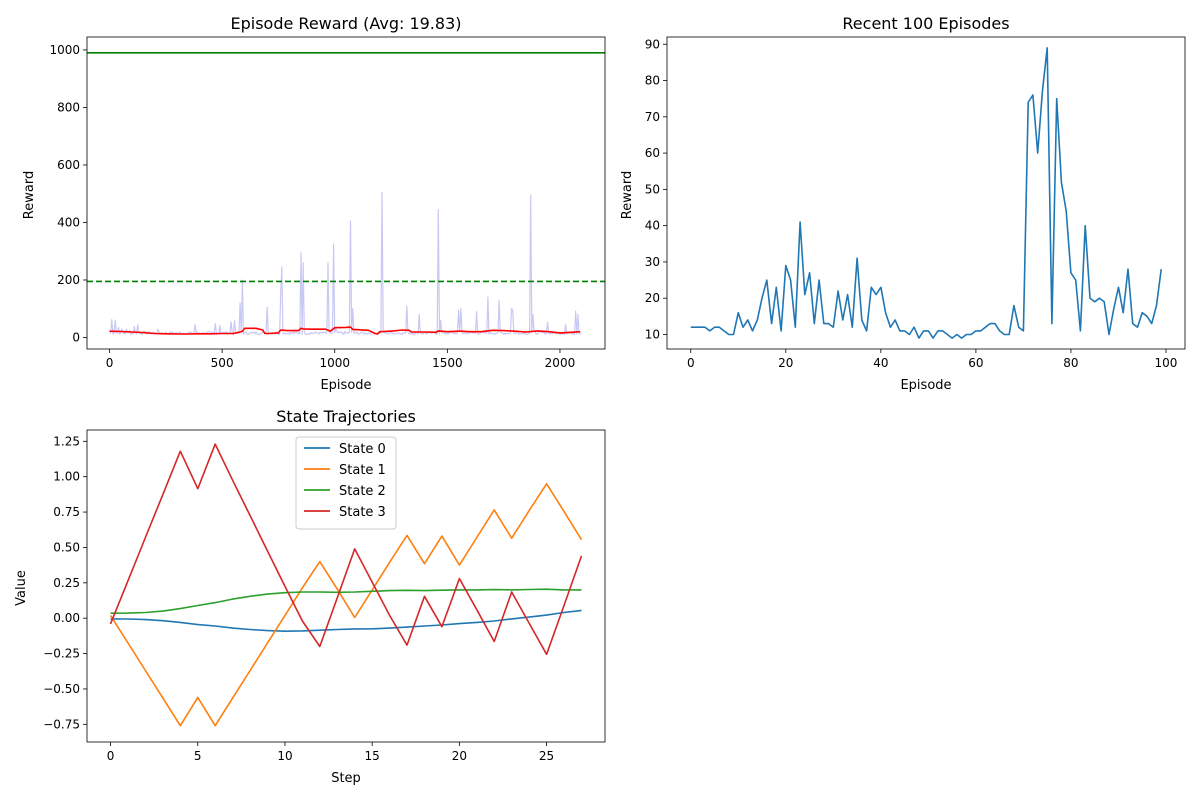 The height and width of the screenshot is (800, 1200). Describe the element at coordinates (1166, 363) in the screenshot. I see `recent-episodes-xtick-label: 100` at that location.